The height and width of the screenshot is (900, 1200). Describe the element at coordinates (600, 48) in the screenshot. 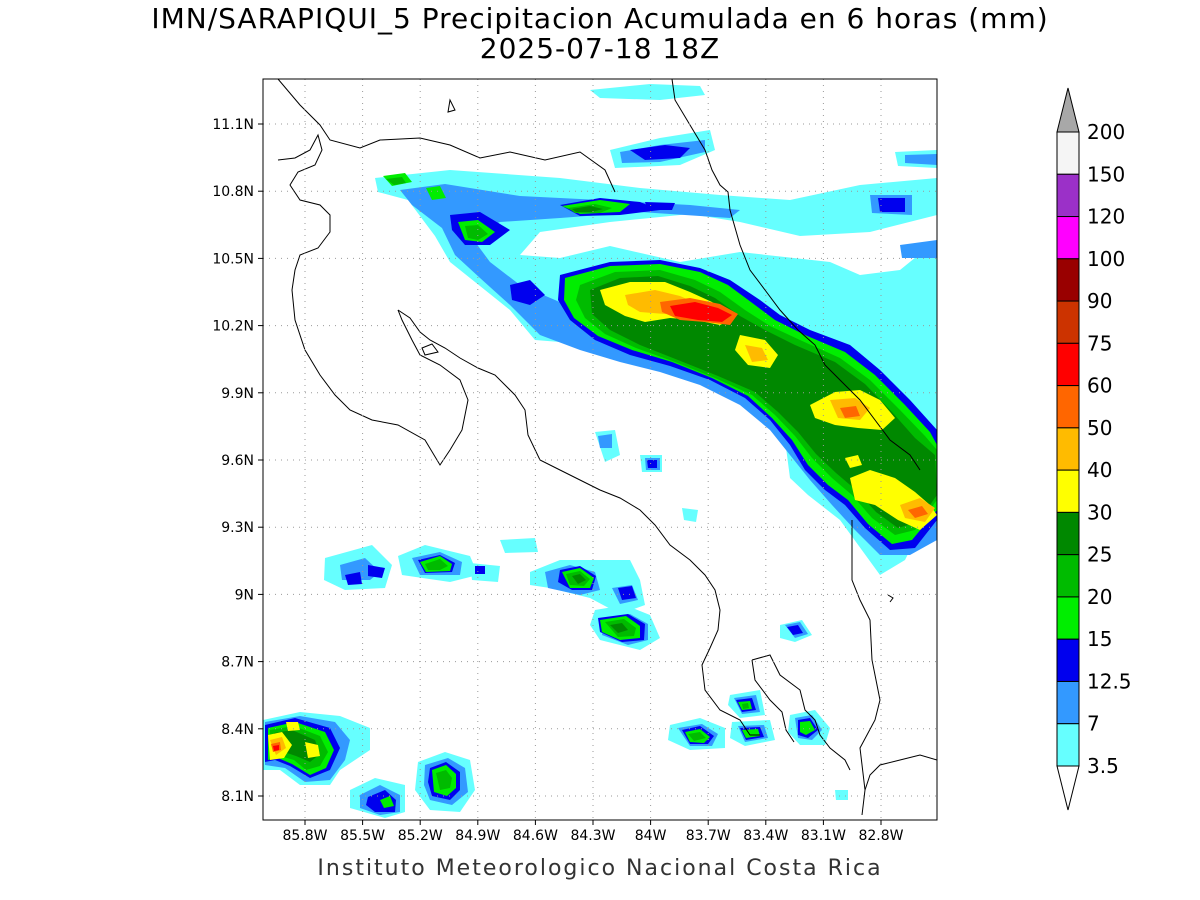

I see `map-subtitle: 2025-07-18 18Z` at that location.